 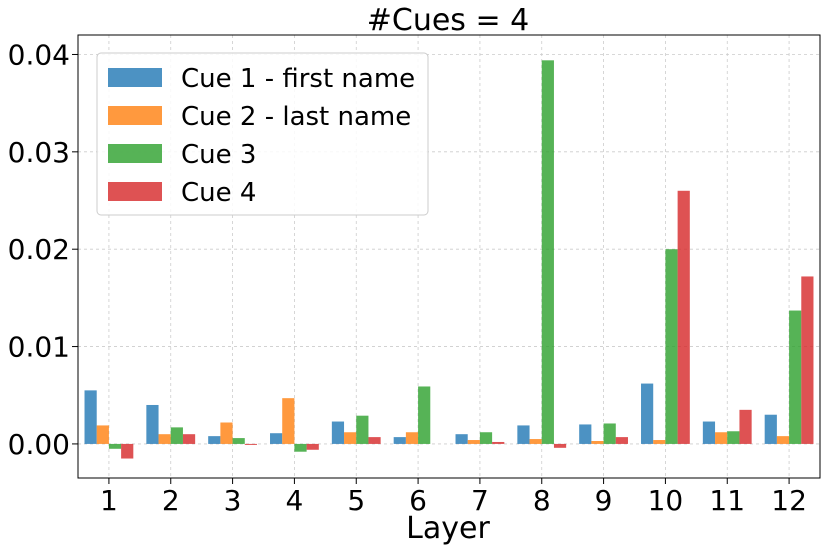 What do you see at coordinates (418, 500) in the screenshot?
I see `x-tick-label: 6` at bounding box center [418, 500].